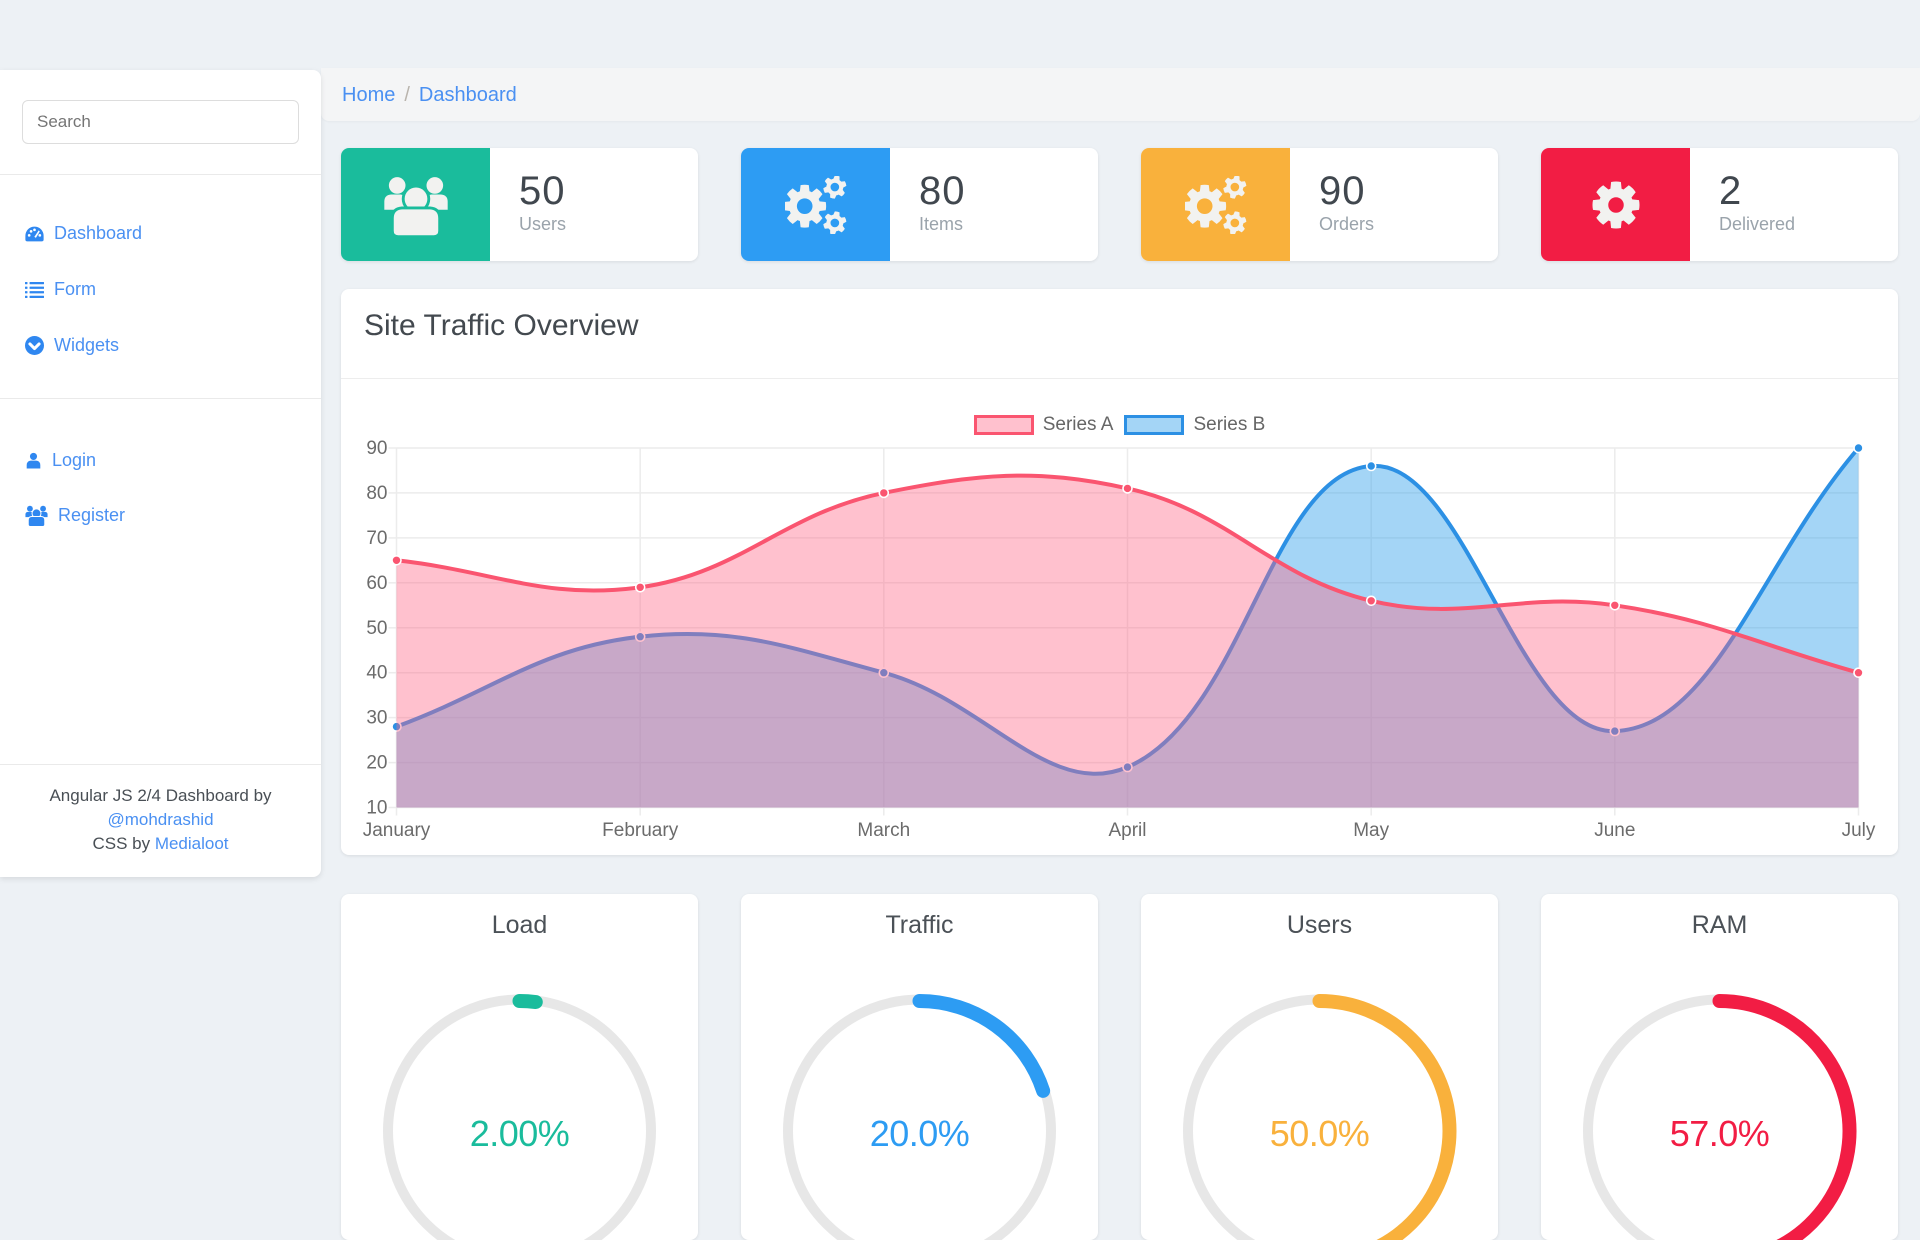 The image size is (1920, 1240). Describe the element at coordinates (1614, 830) in the screenshot. I see `svg-text: June` at that location.